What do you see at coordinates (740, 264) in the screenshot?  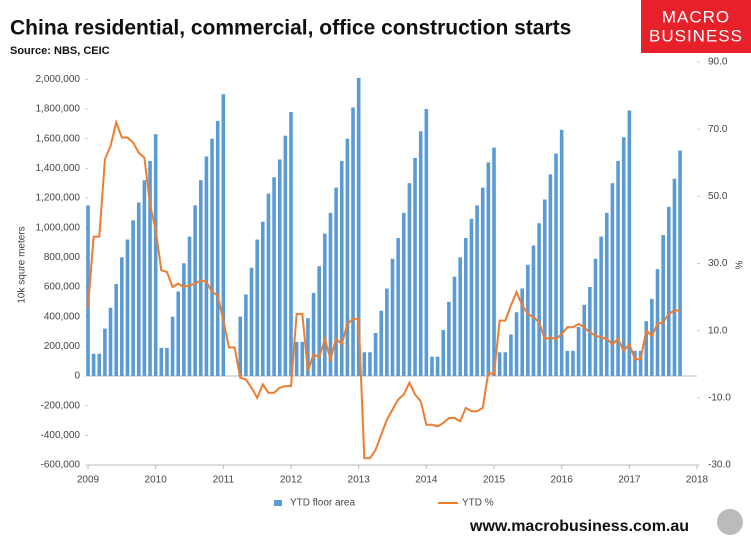 I see `y2-axis-label: %` at bounding box center [740, 264].